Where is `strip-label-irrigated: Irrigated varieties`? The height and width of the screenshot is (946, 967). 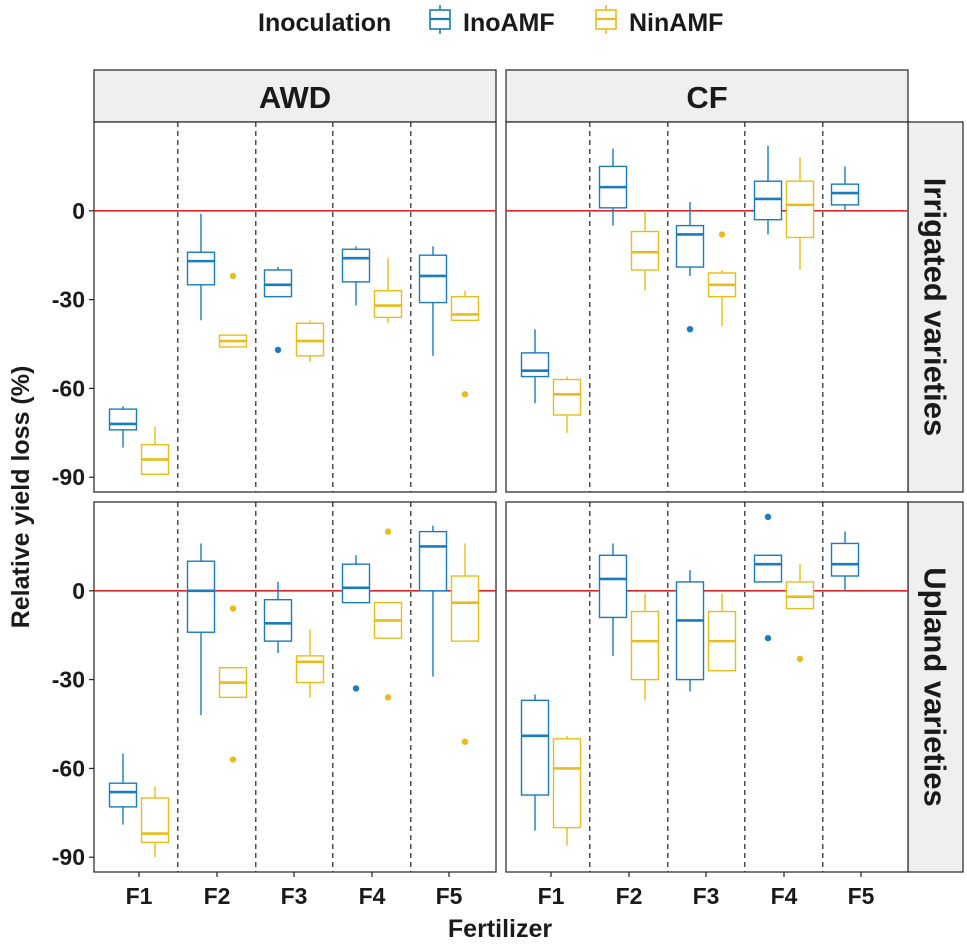 strip-label-irrigated: Irrigated varieties is located at coordinates (935, 307).